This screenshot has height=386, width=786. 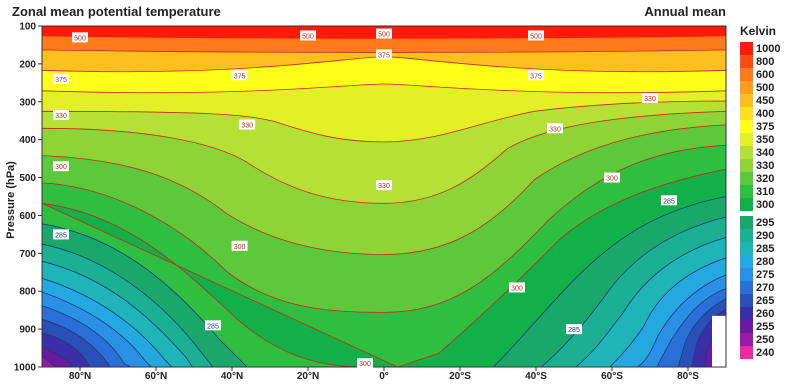 I want to click on chart-subtitle: Annual mean, so click(x=685, y=11).